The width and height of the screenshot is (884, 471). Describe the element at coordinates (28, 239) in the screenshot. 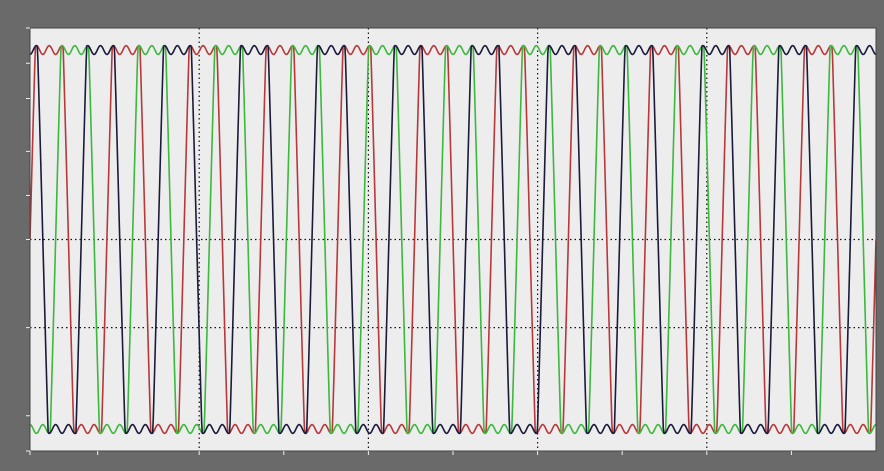

I see `y-axis-ticks` at that location.